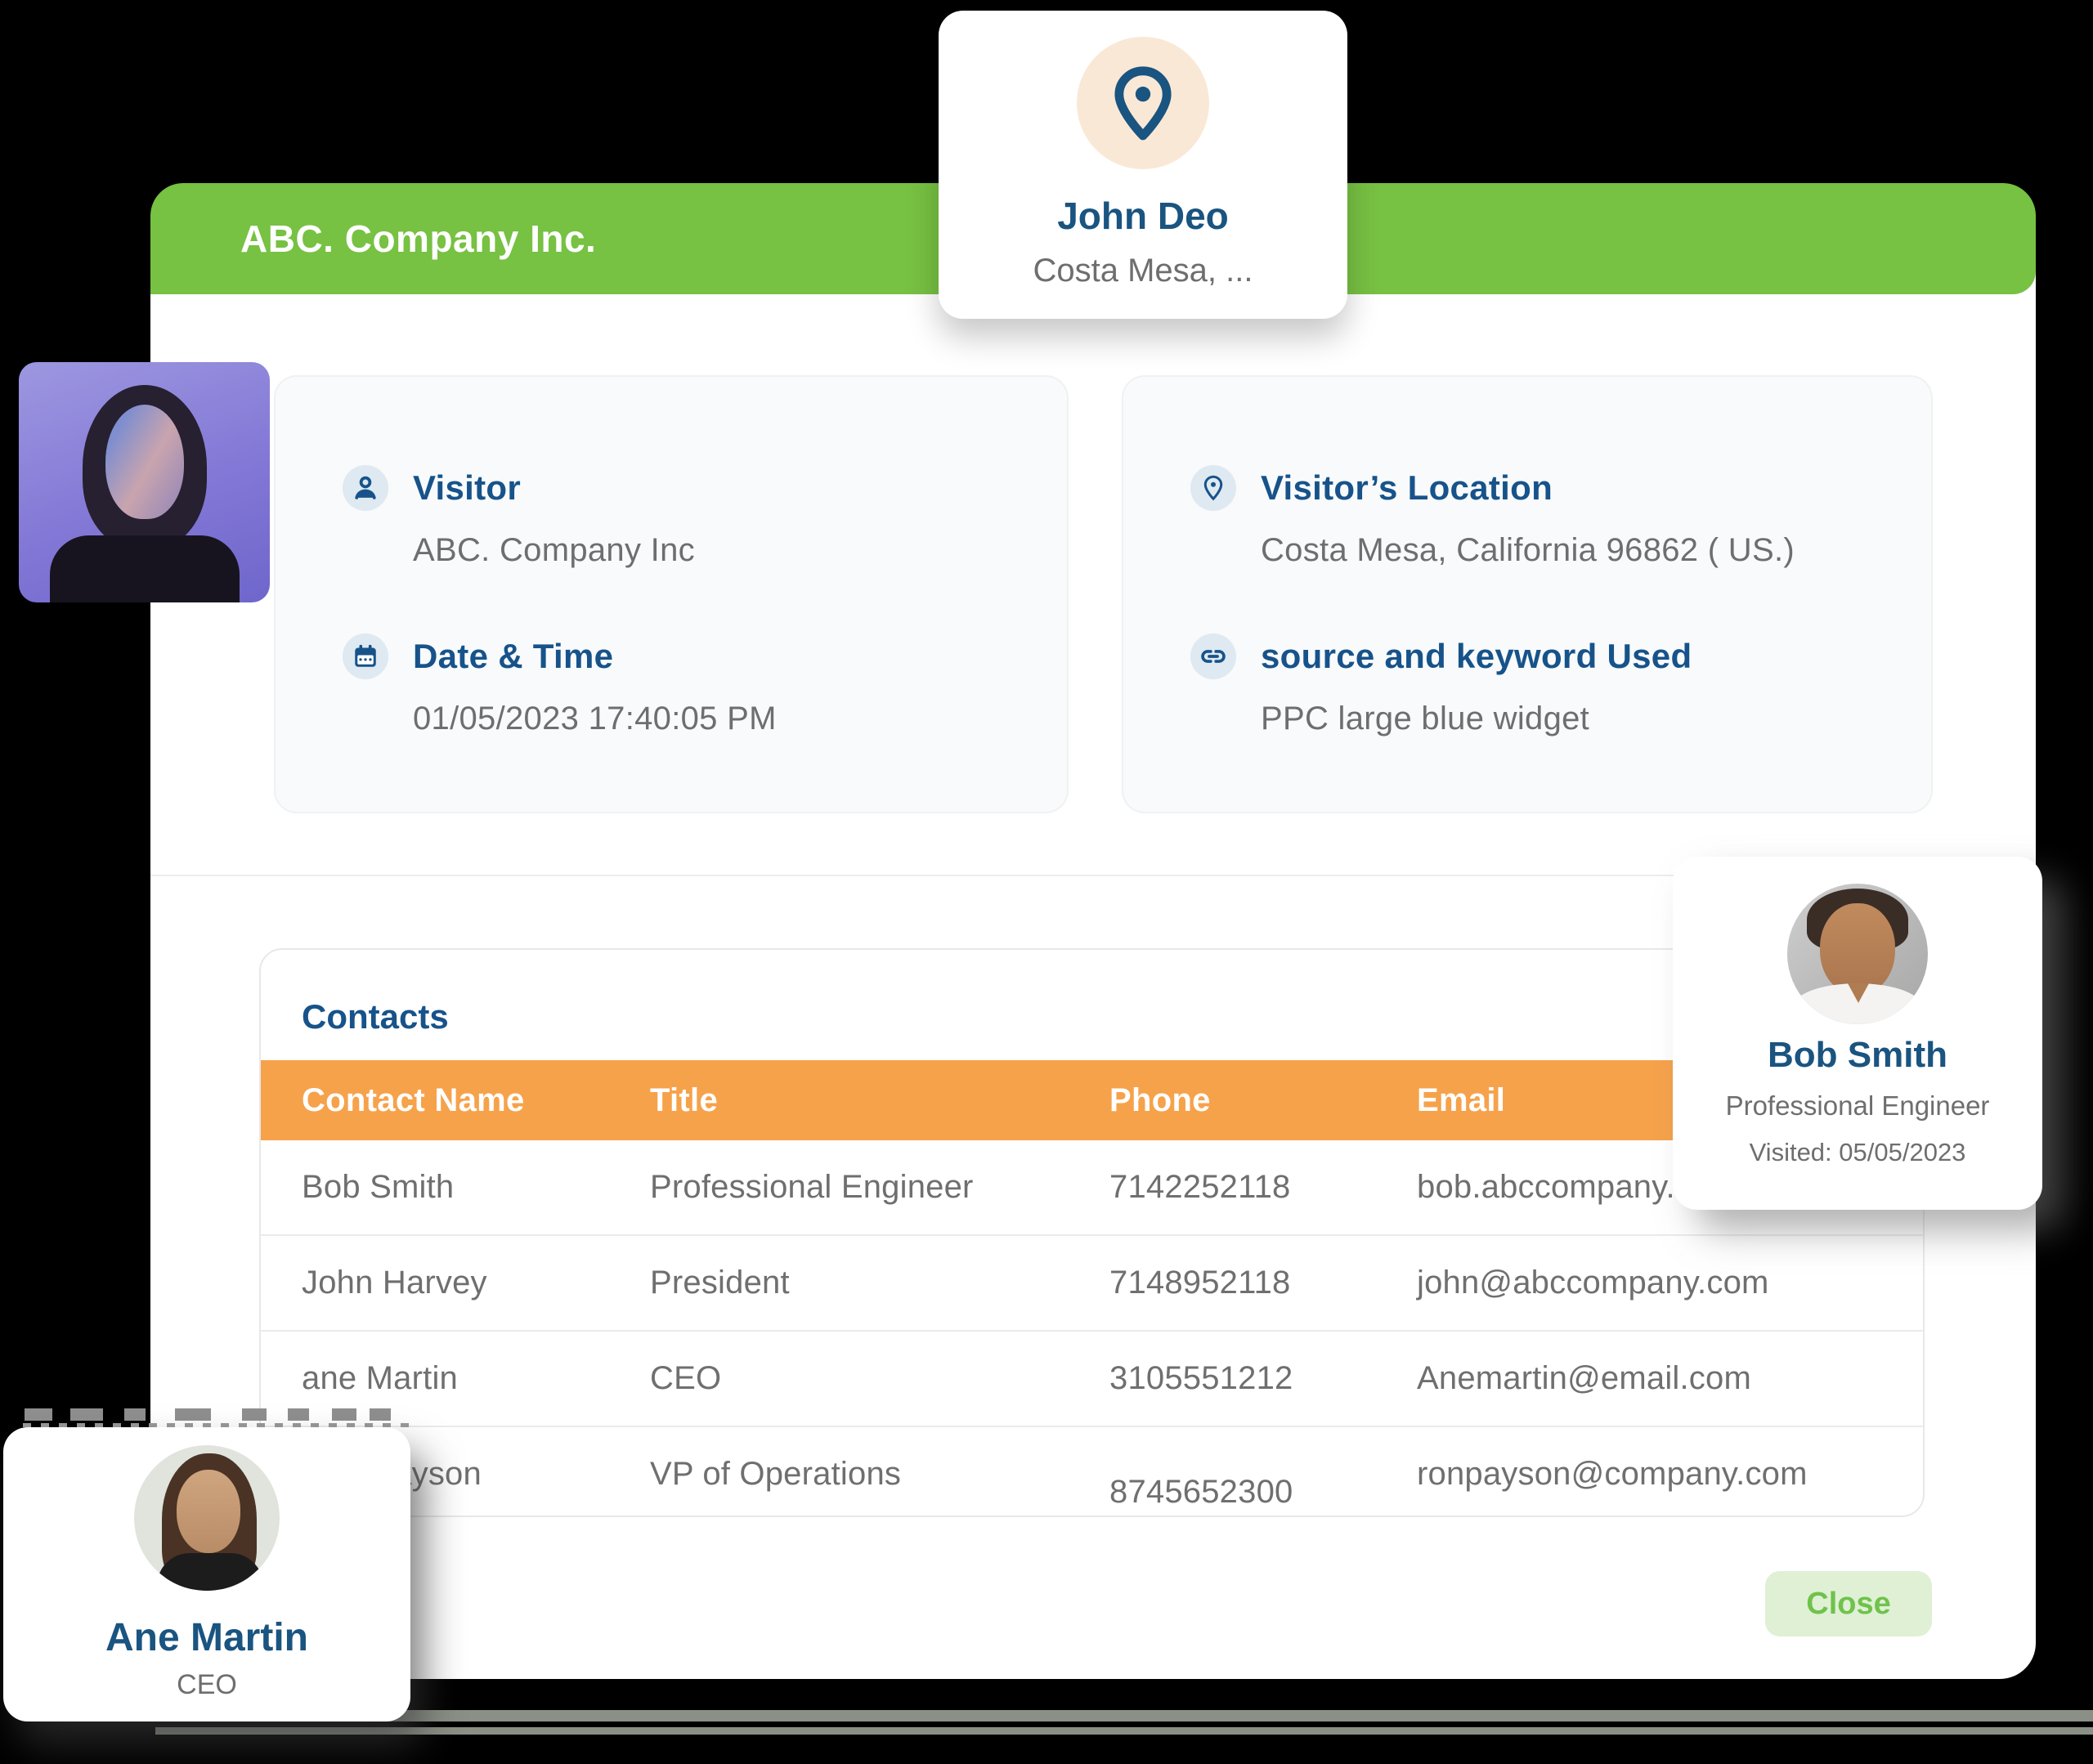 This screenshot has width=2093, height=1764. Describe the element at coordinates (207, 1637) in the screenshot. I see `popup-contact-name: Ane Martin` at that location.